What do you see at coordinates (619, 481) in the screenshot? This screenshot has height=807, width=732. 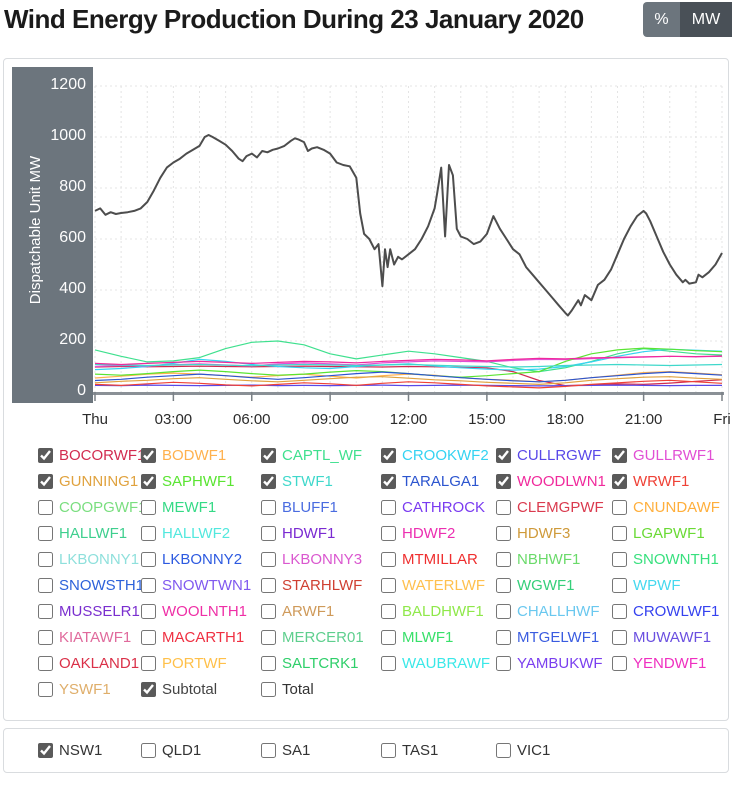 I see `checkbox-wrwf1` at bounding box center [619, 481].